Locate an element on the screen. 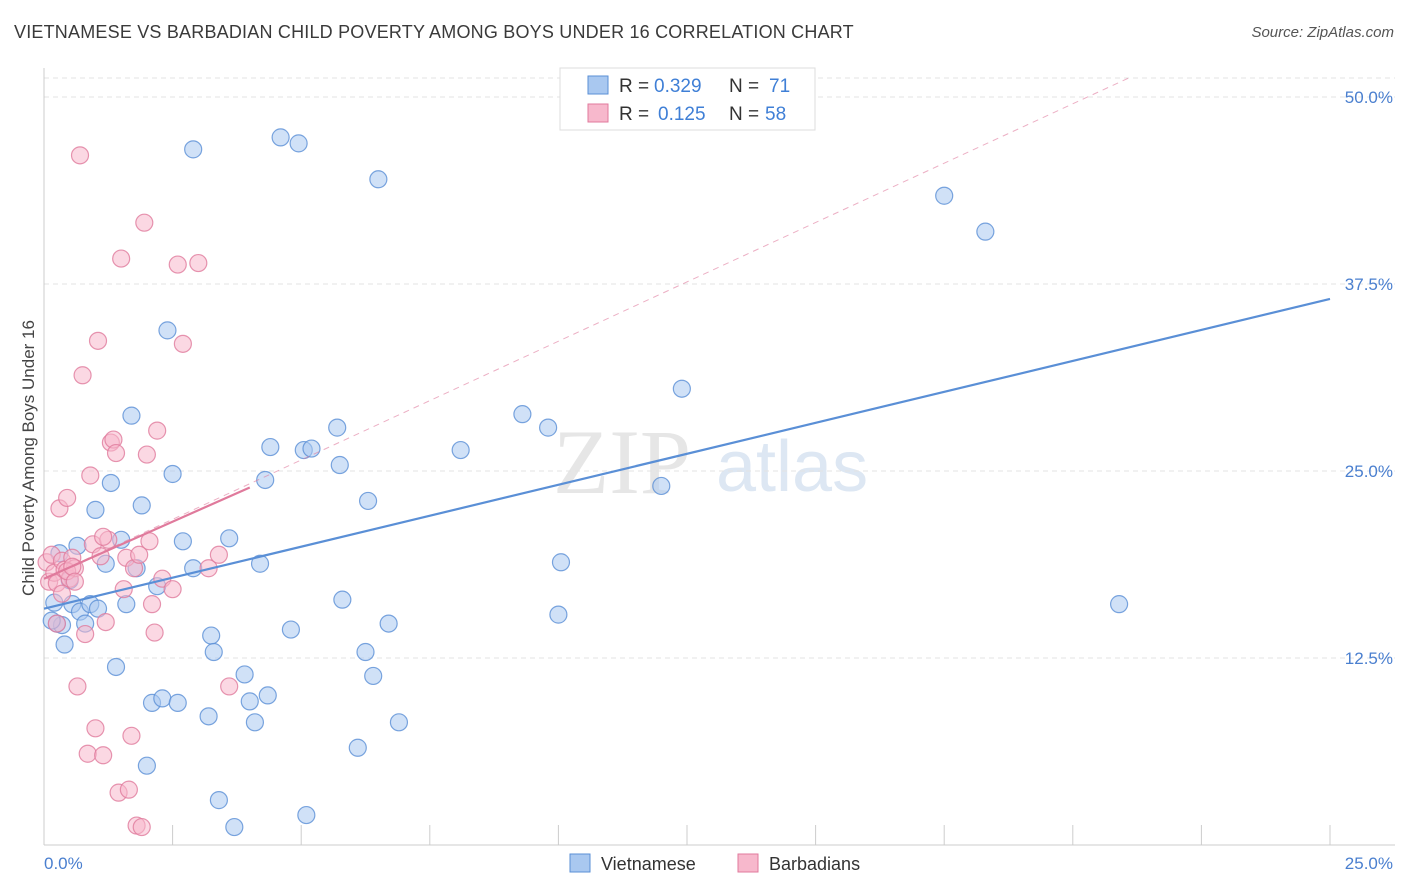 The image size is (1406, 892). legend-r-label-vietnamese: R = is located at coordinates (634, 86).